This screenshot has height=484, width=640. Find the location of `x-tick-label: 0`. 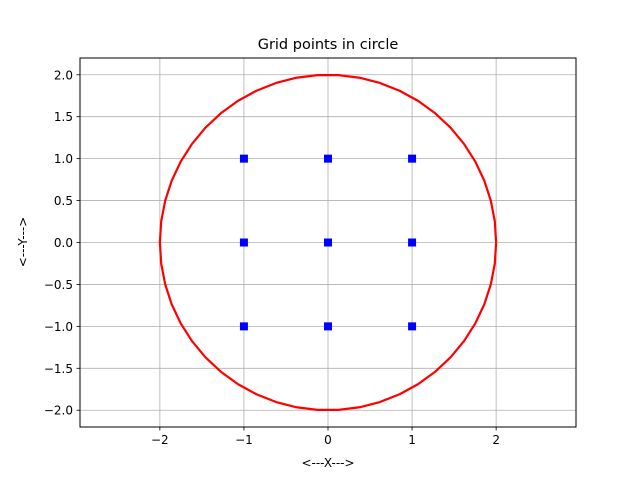

x-tick-label: 0 is located at coordinates (328, 440).